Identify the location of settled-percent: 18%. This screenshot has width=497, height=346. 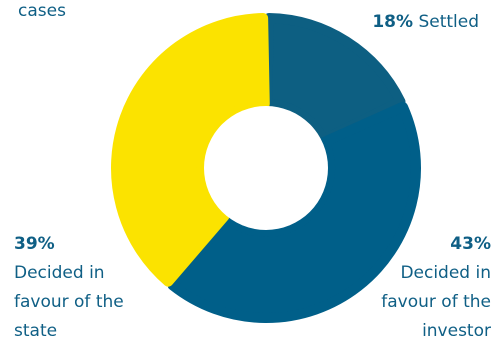
(393, 22).